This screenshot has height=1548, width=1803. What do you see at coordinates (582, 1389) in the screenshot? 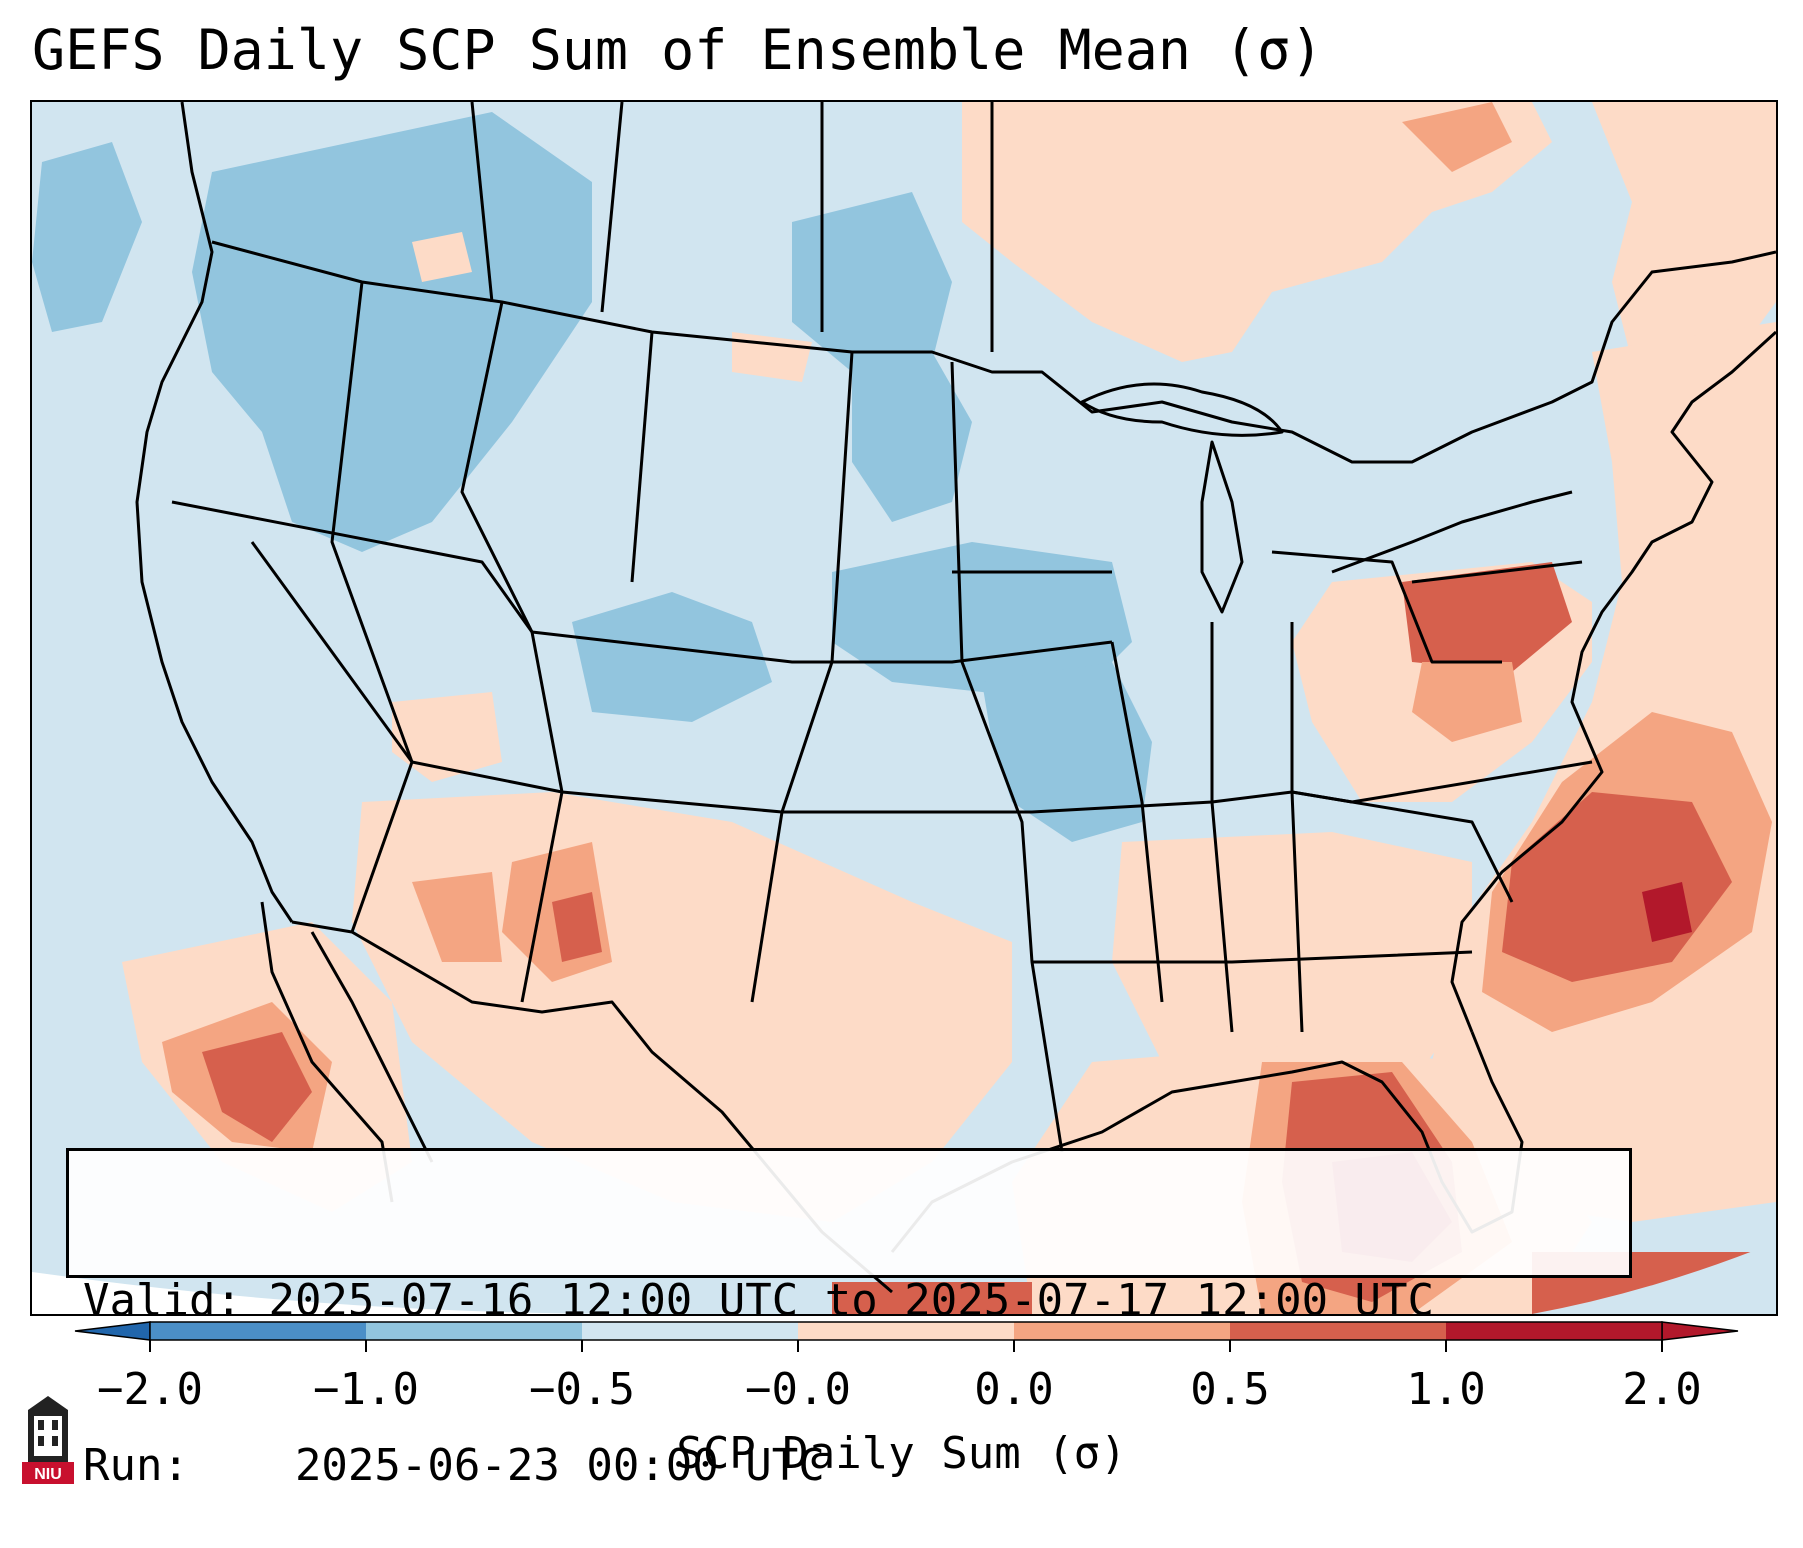
I see `colorbar-tick-label: −0.5` at bounding box center [582, 1389].